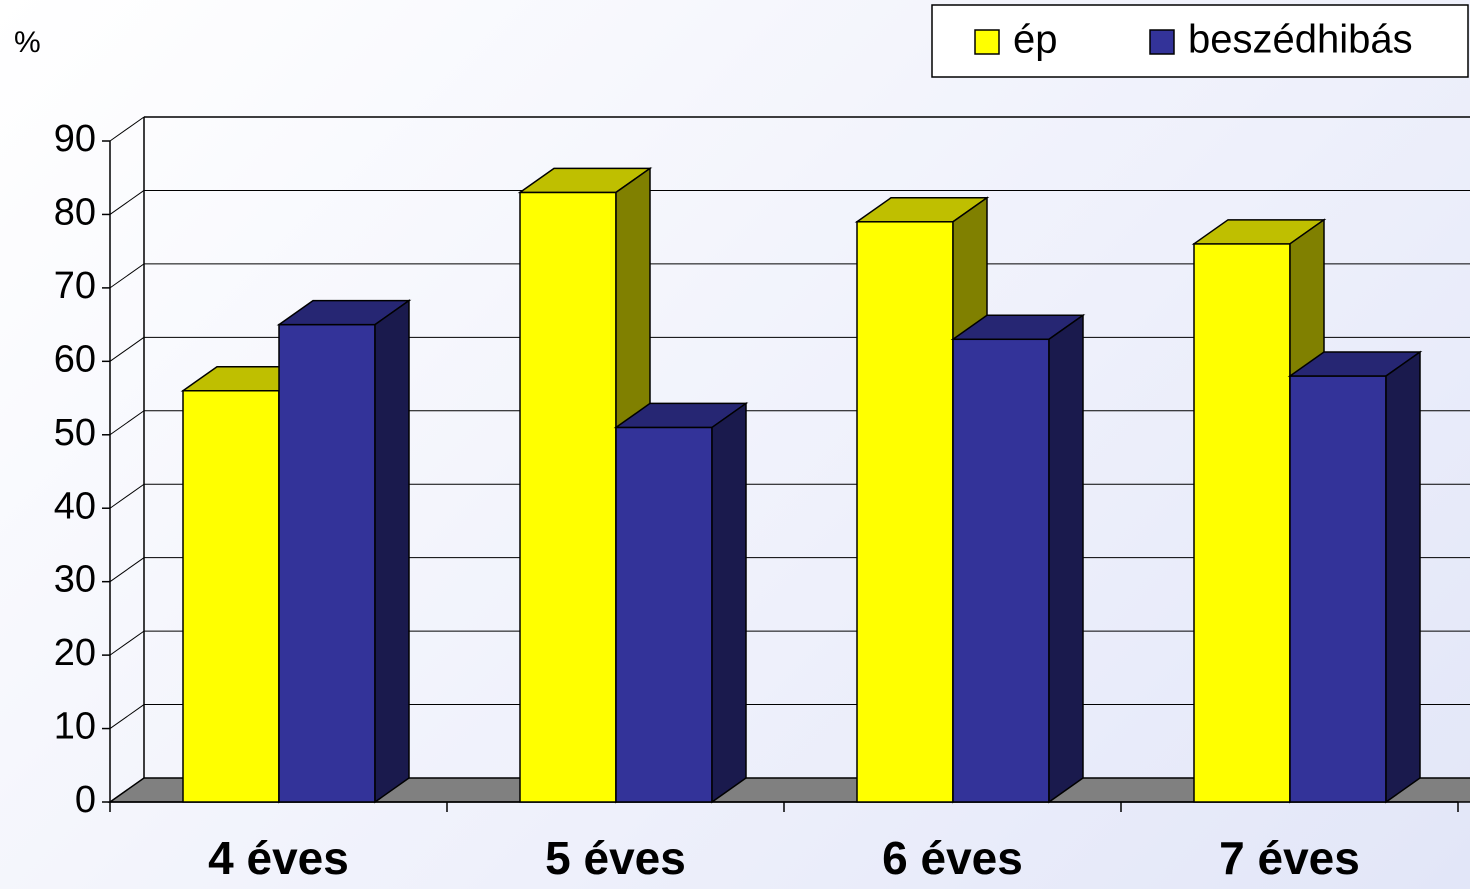 The image size is (1470, 889). What do you see at coordinates (75, 727) in the screenshot?
I see `y-tick-label: 10` at bounding box center [75, 727].